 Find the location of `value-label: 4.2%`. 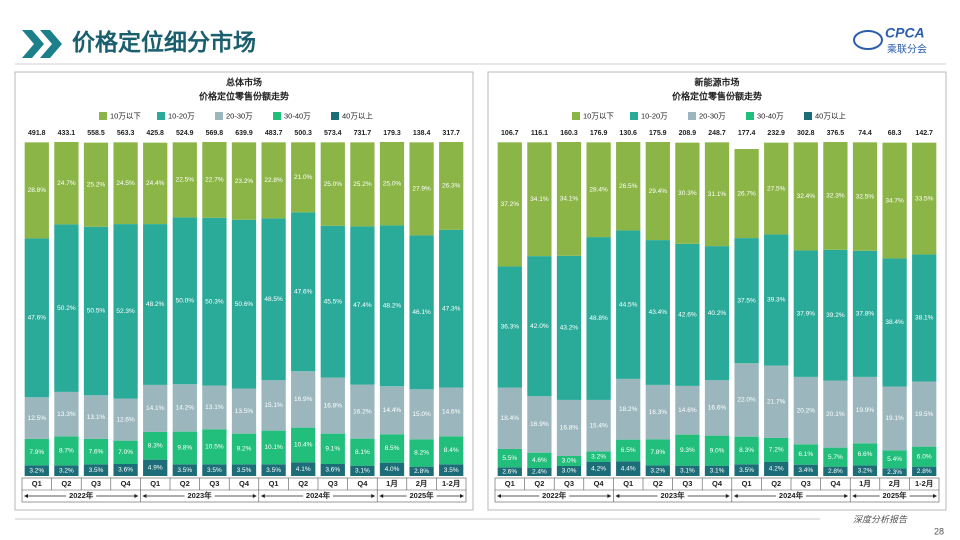

value-label: 4.2% is located at coordinates (598, 469).